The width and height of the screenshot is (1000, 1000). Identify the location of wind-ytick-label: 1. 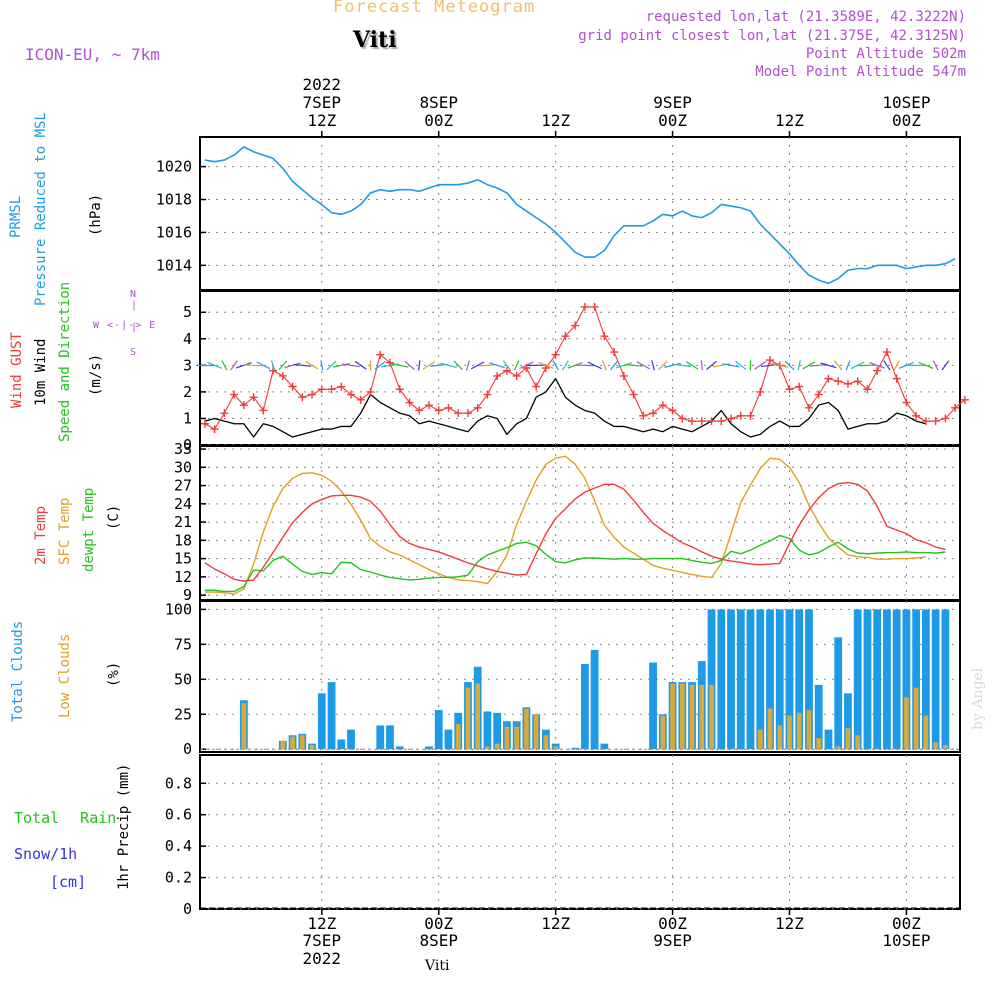
(187, 418).